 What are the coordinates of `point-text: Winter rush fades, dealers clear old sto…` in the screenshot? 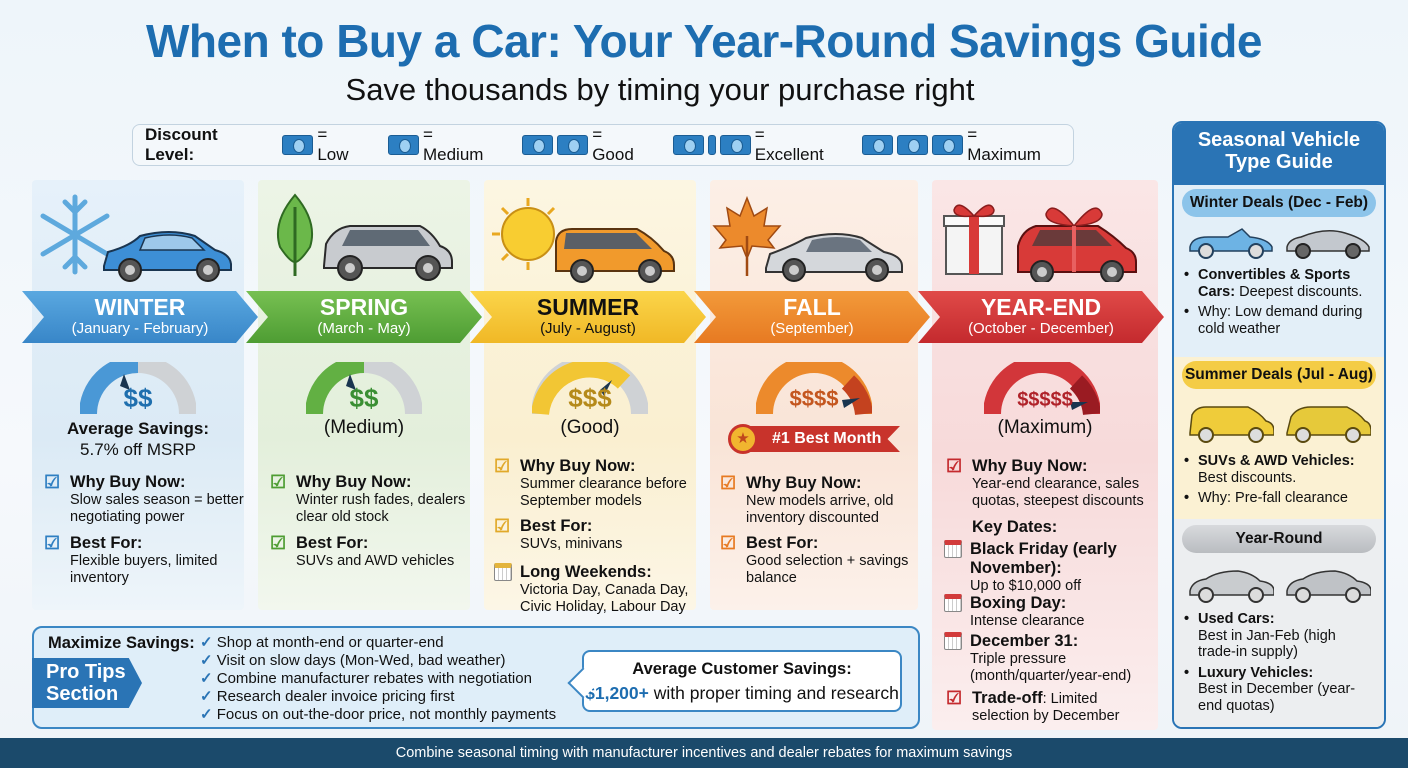 It's located at (381, 508).